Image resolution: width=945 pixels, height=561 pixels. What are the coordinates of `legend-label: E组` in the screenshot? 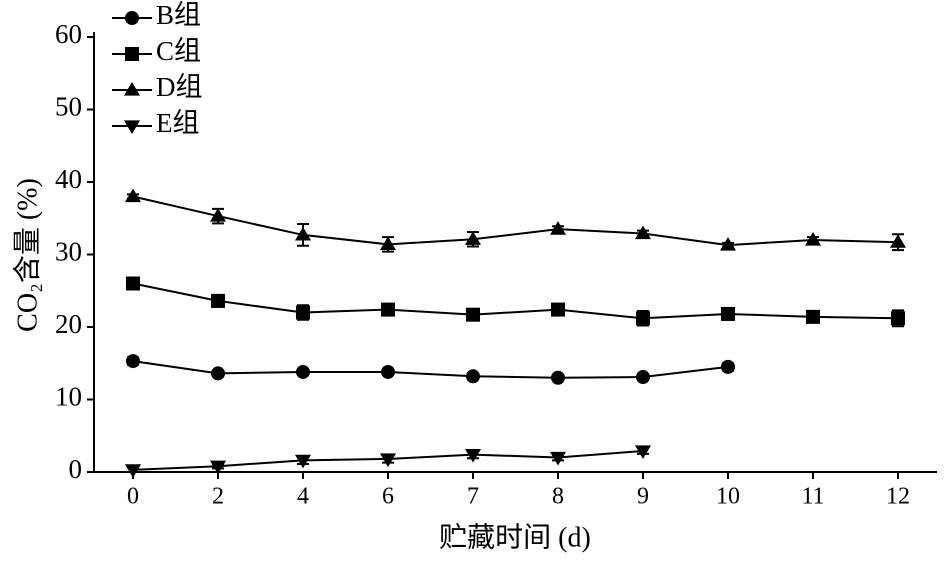 It's located at (178, 123).